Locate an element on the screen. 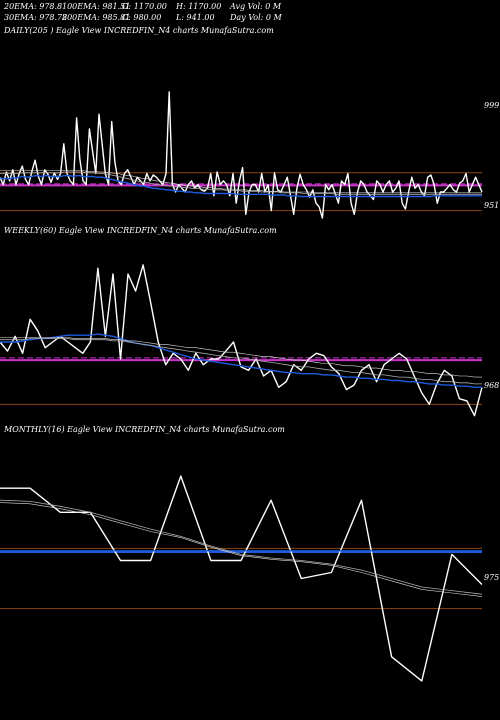 Image resolution: width=500 pixels, height=720 pixels. header-200ema: 200EMA: 985.81 is located at coordinates (96, 17).